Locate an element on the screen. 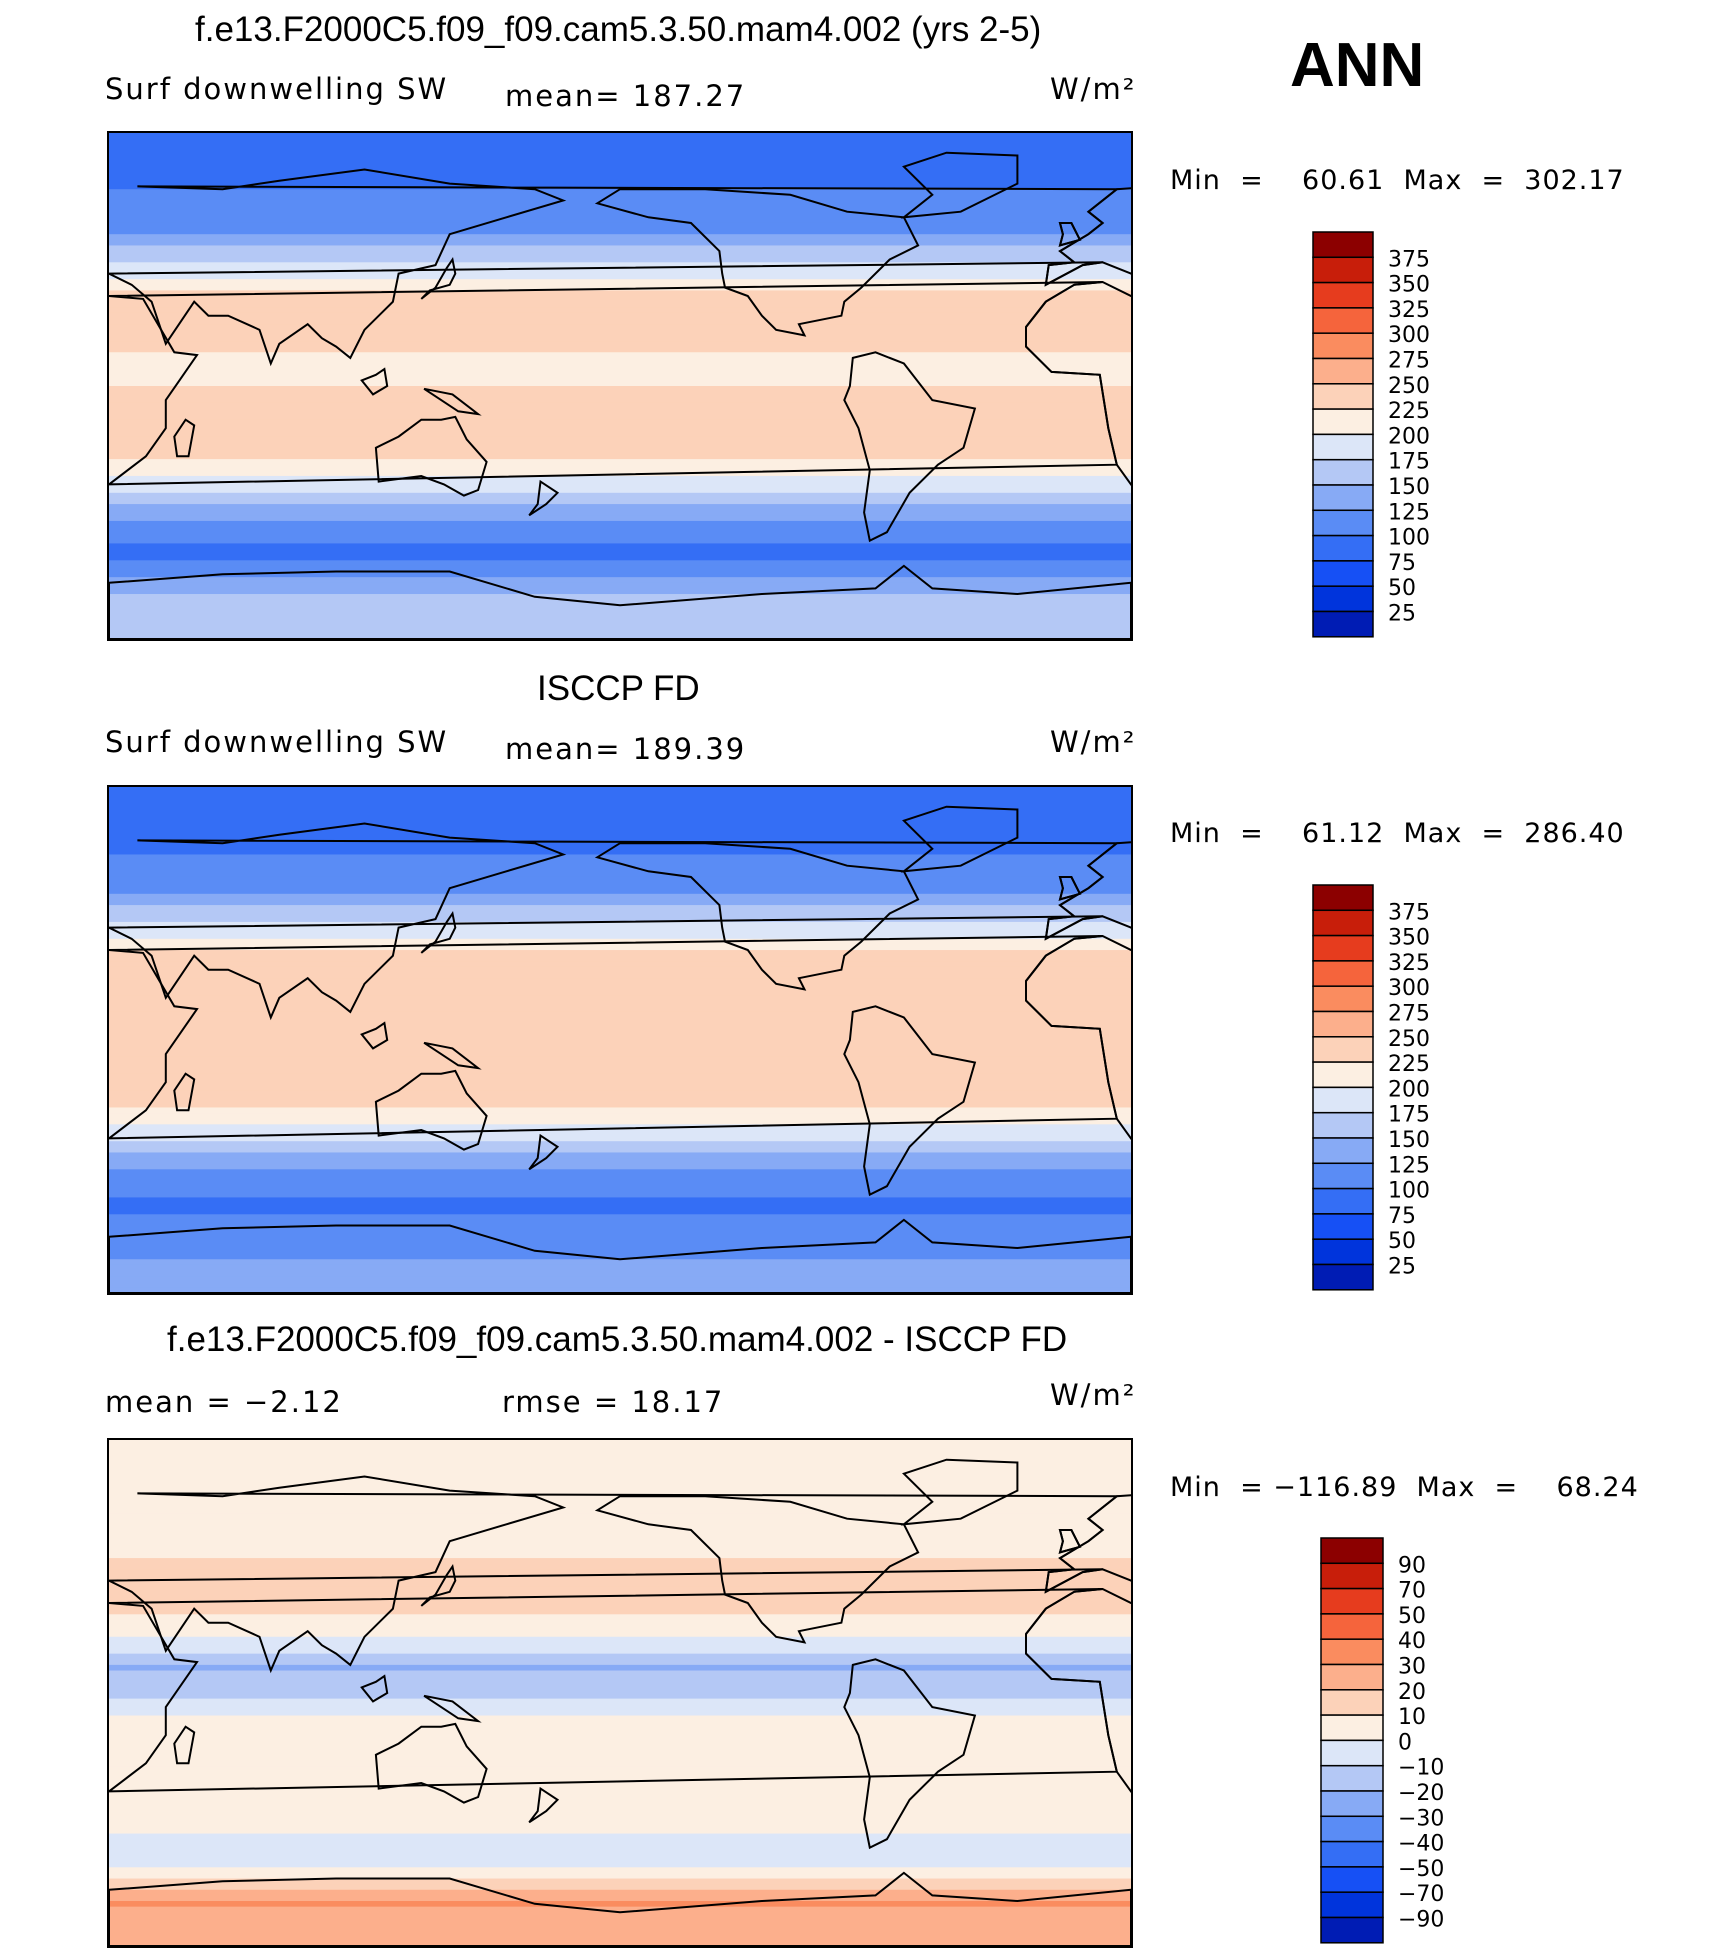 This screenshot has height=1958, width=1710. panel-2-minmax-label: Min = 61.12 Max = 286.40 is located at coordinates (1397, 833).